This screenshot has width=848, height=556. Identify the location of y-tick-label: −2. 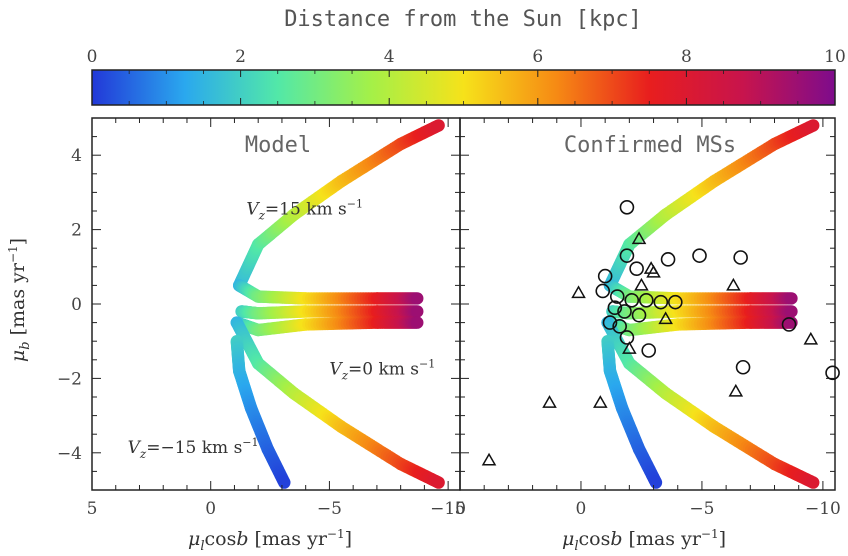
(69, 379).